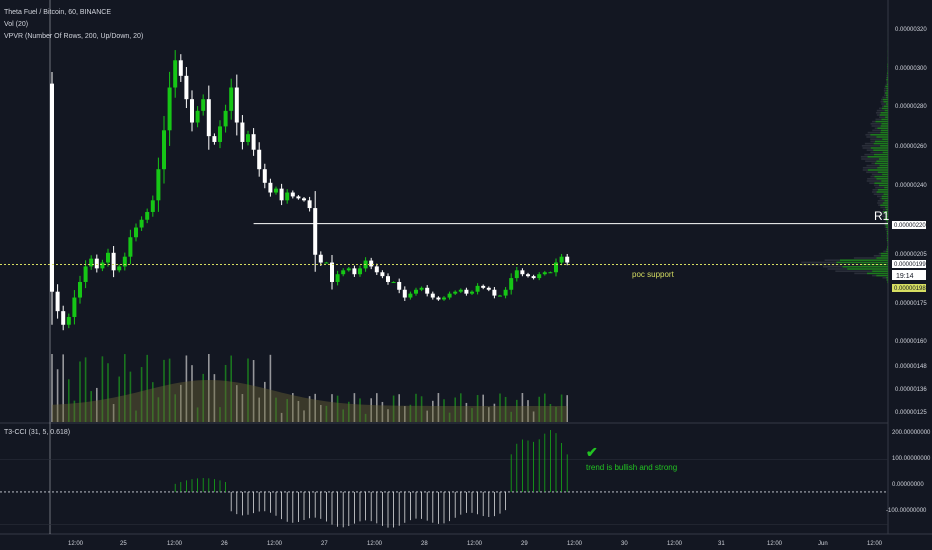  I want to click on cci-tick: 0.00000000, so click(908, 485).